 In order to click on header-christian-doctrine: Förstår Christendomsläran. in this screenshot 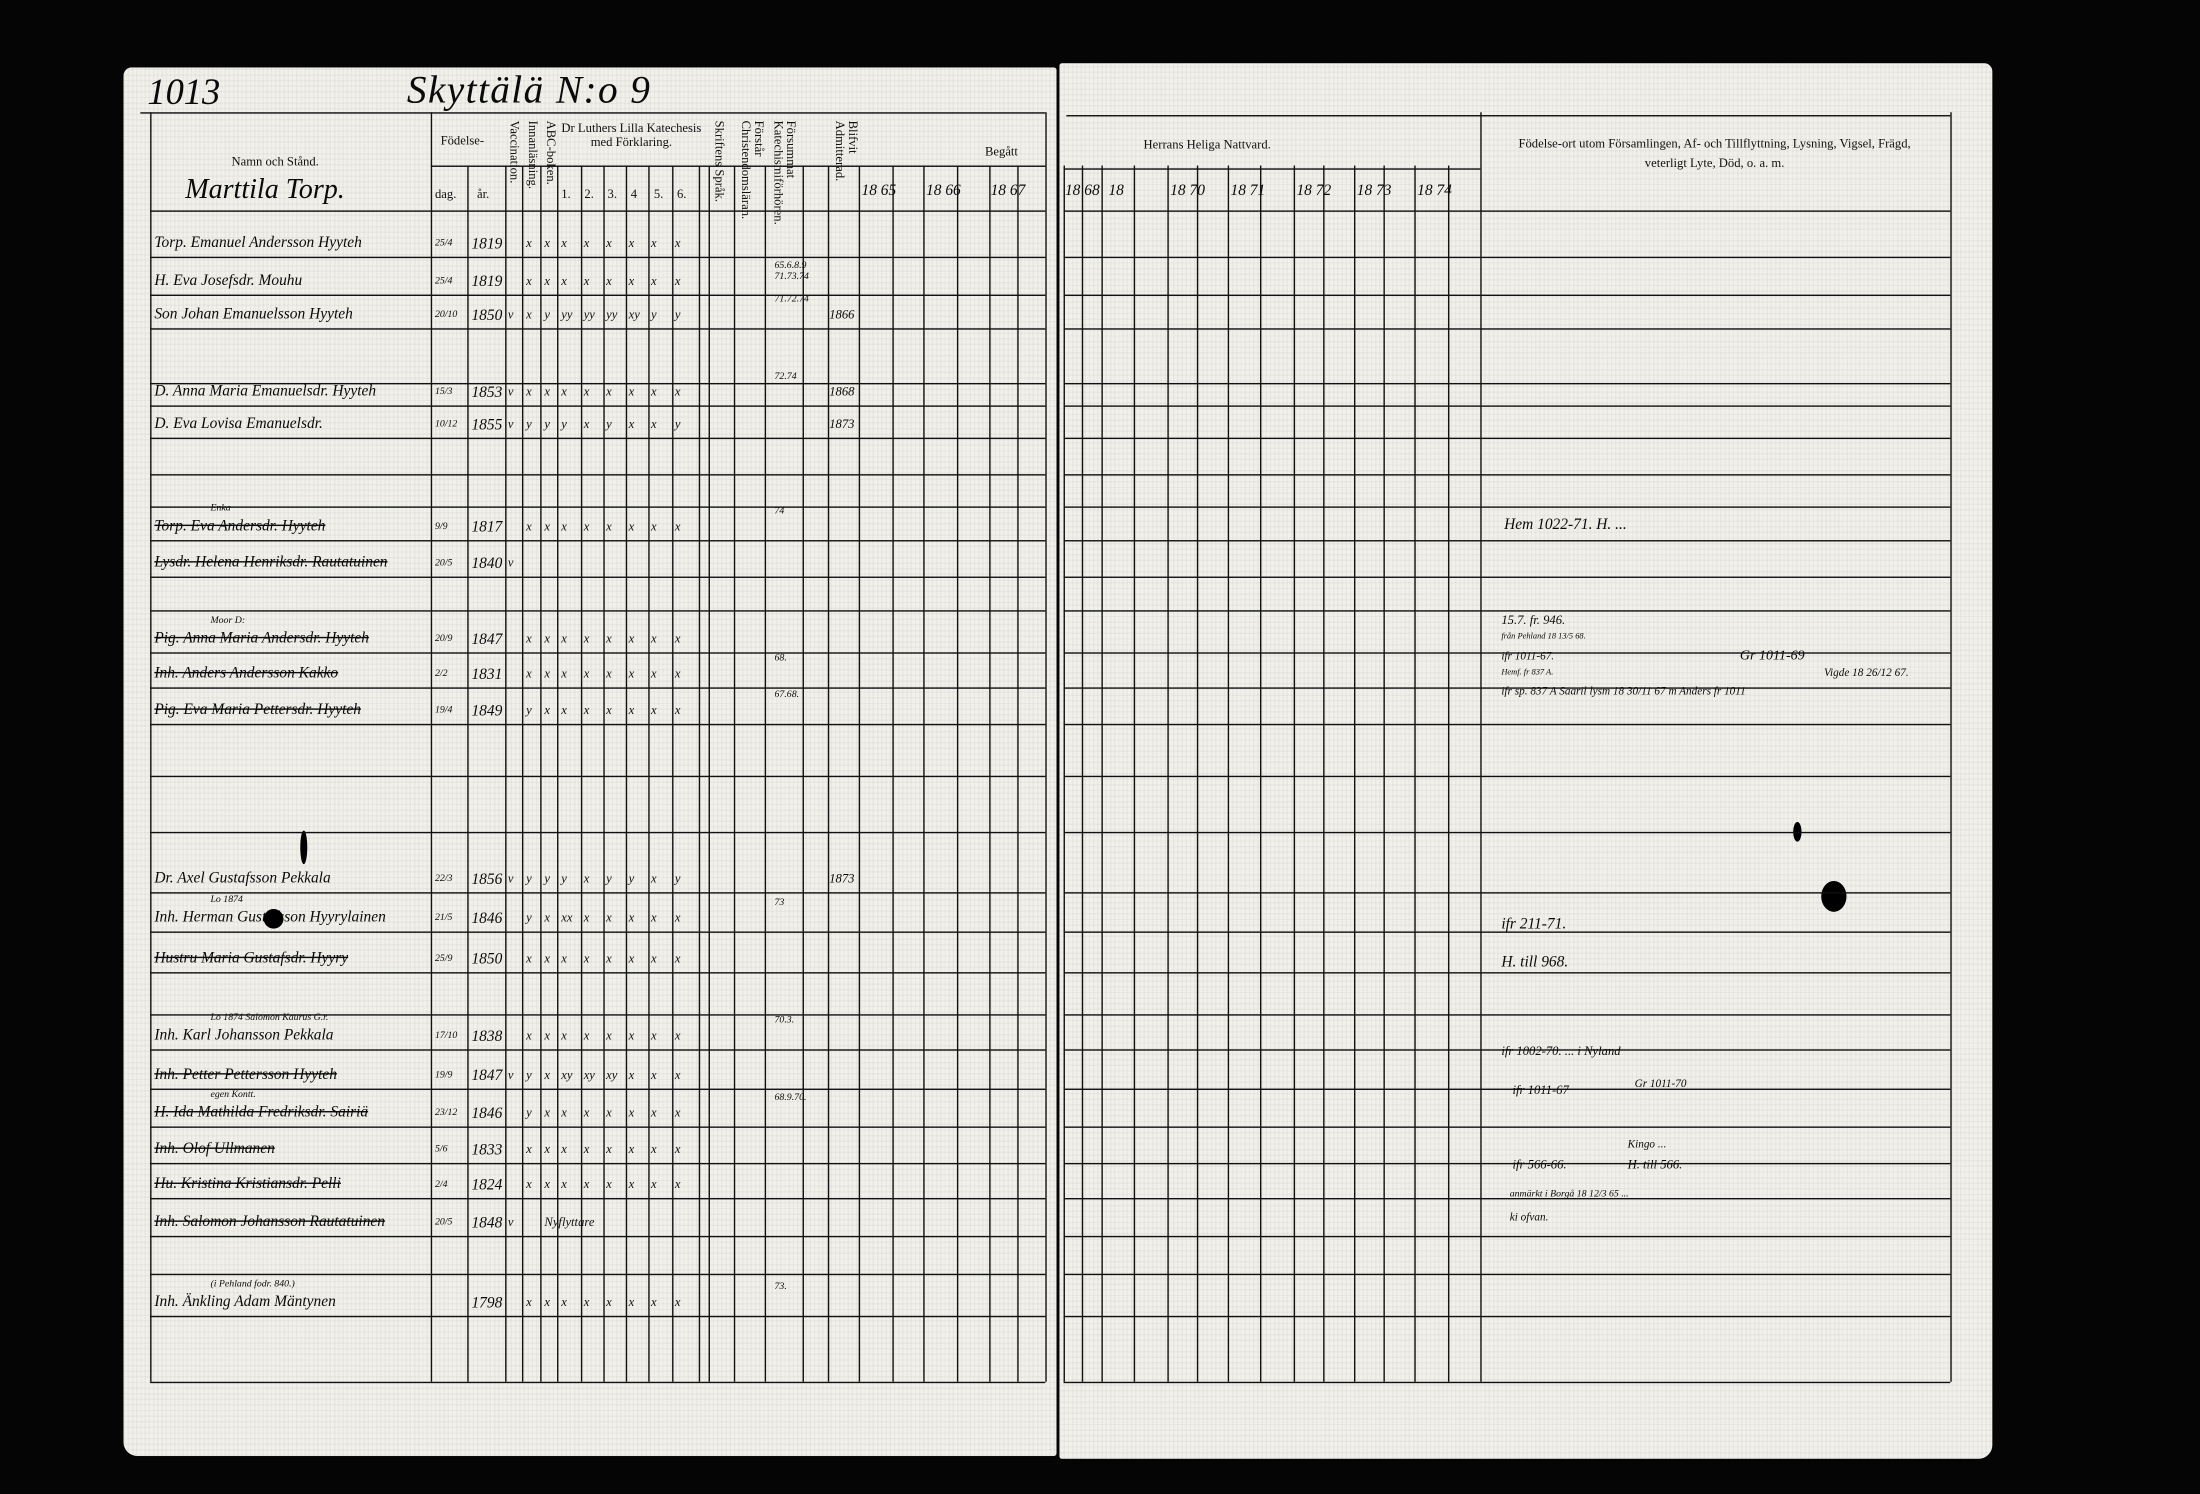, I will do `click(753, 170)`.